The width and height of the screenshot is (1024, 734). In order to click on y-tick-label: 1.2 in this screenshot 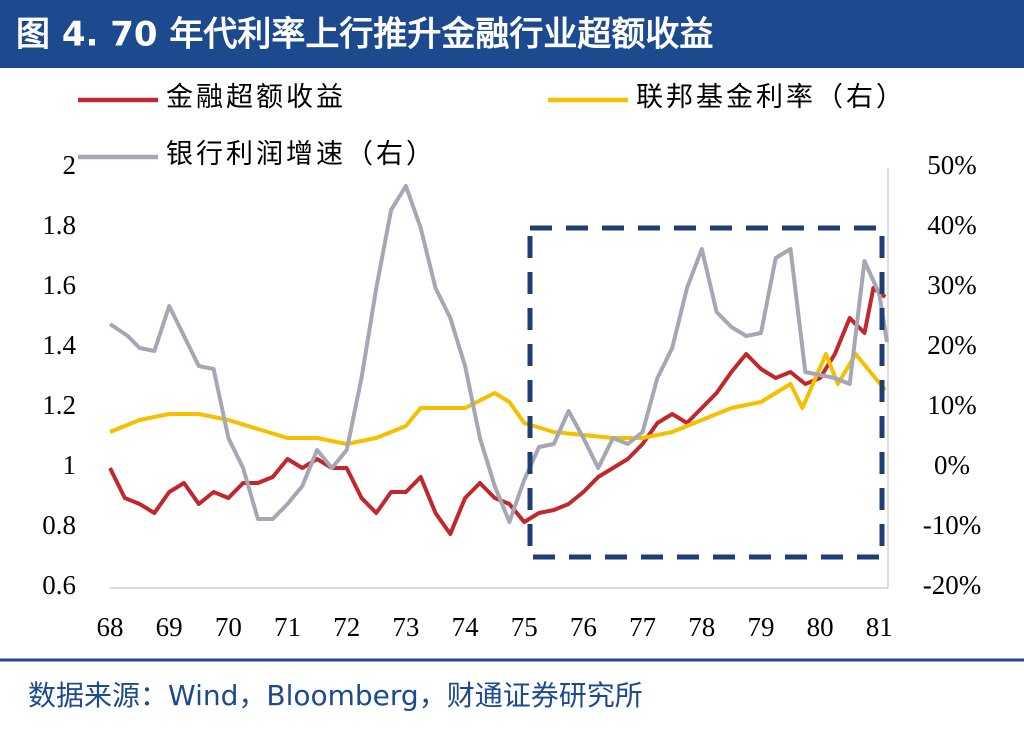, I will do `click(59, 405)`.